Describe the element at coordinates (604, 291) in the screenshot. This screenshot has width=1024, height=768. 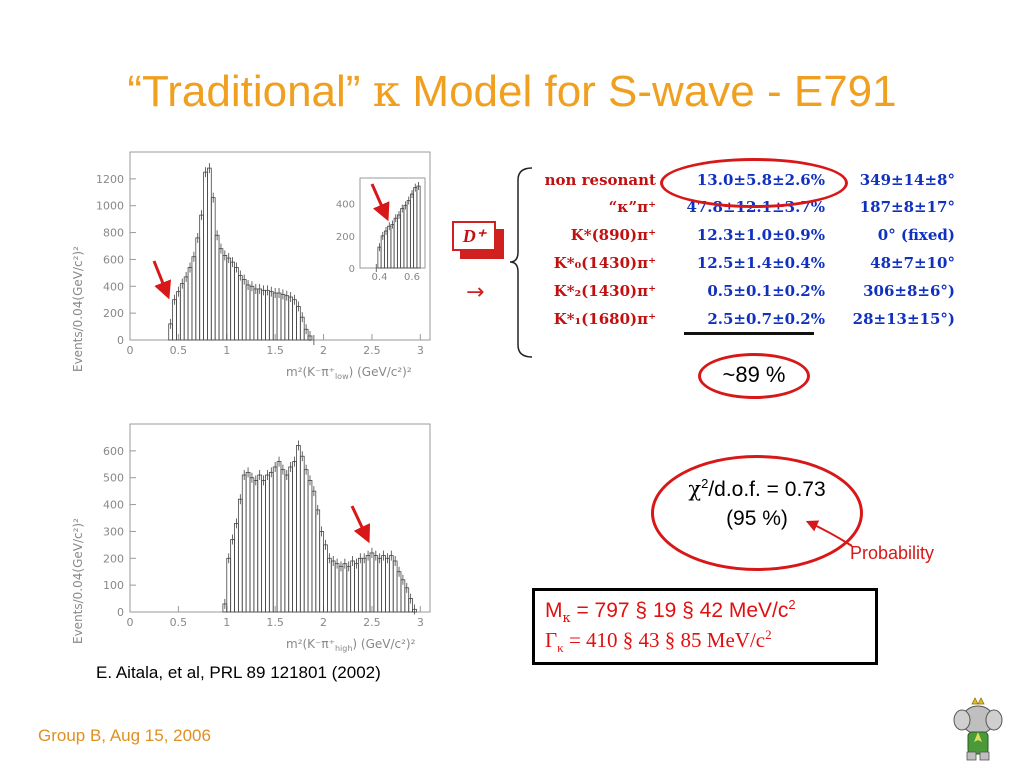
I see `channel-name: K*₂(1430)π⁺` at that location.